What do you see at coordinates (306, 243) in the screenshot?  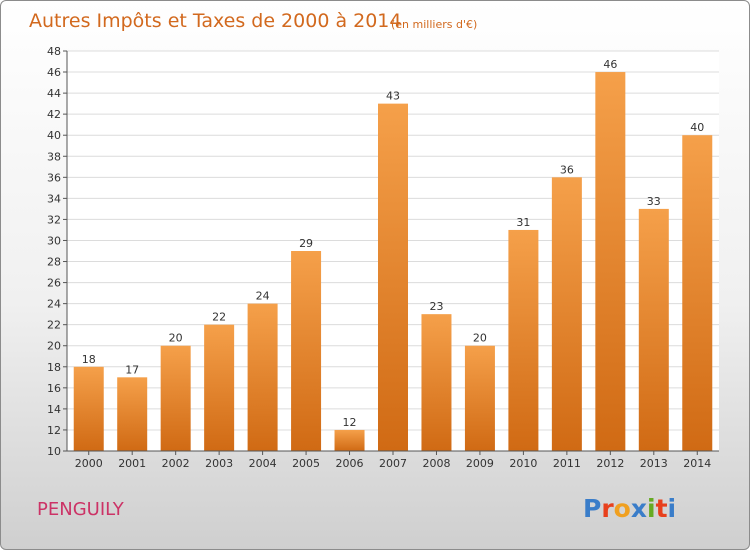 I see `value-label: 29` at bounding box center [306, 243].